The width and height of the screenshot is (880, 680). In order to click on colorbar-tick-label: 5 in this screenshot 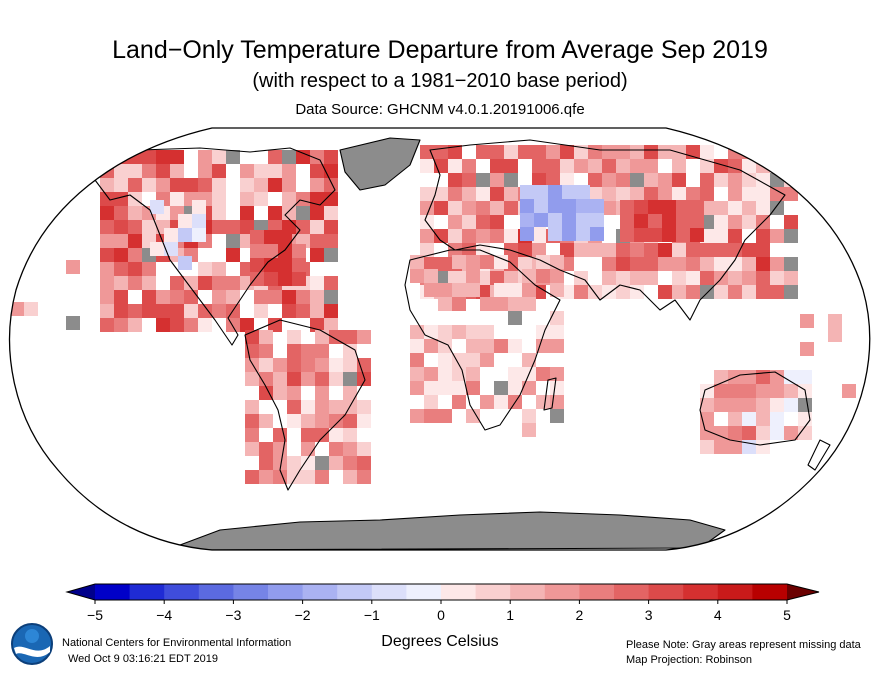, I will do `click(787, 615)`.